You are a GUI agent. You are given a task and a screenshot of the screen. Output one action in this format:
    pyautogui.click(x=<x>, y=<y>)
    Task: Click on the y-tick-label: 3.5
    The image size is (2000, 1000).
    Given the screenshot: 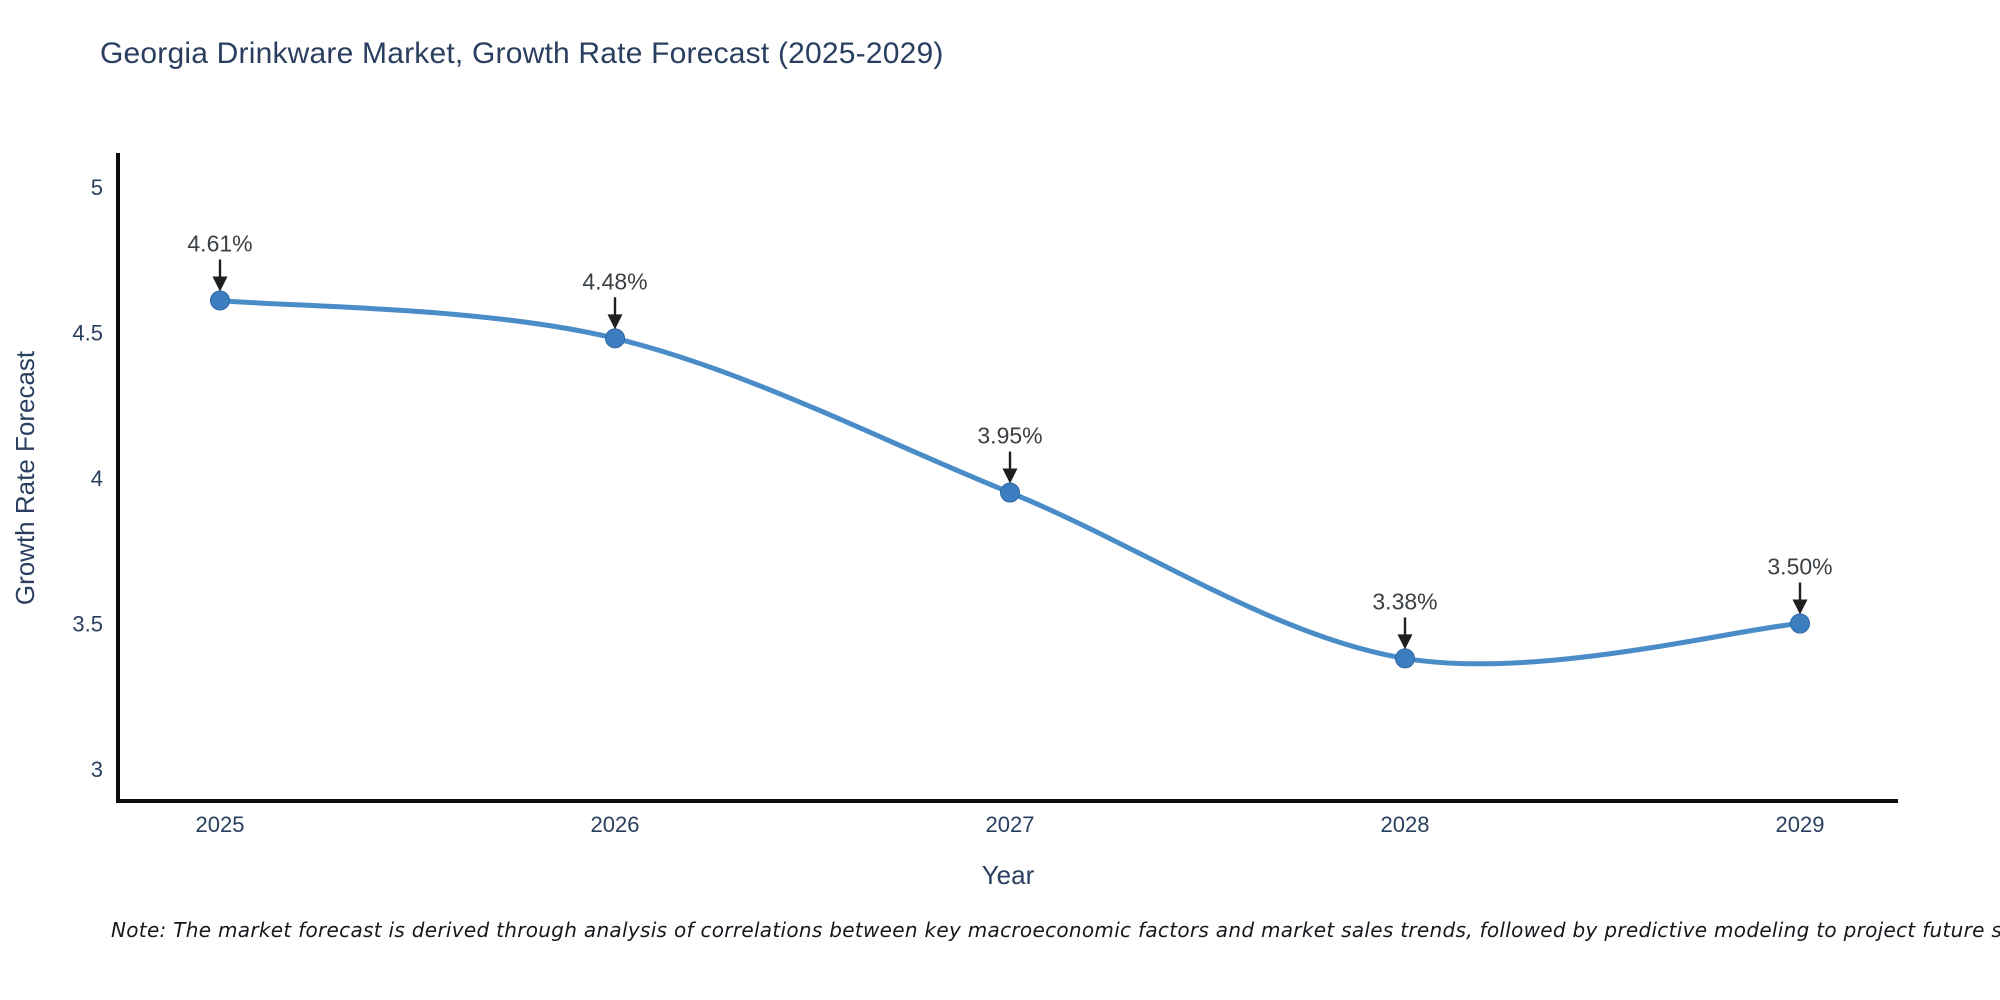 What is the action you would take?
    pyautogui.click(x=87, y=624)
    